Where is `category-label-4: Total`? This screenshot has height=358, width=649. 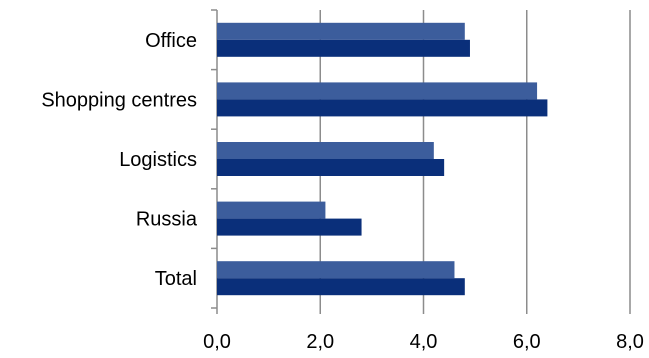 category-label-4: Total is located at coordinates (176, 279).